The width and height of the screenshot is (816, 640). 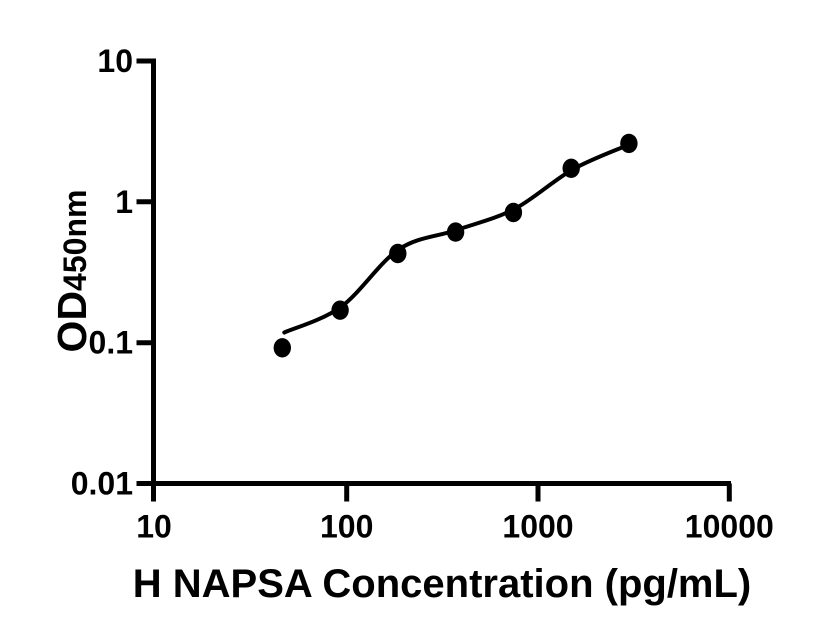 I want to click on y-tick-label-0p01: 0.01, so click(x=102, y=484).